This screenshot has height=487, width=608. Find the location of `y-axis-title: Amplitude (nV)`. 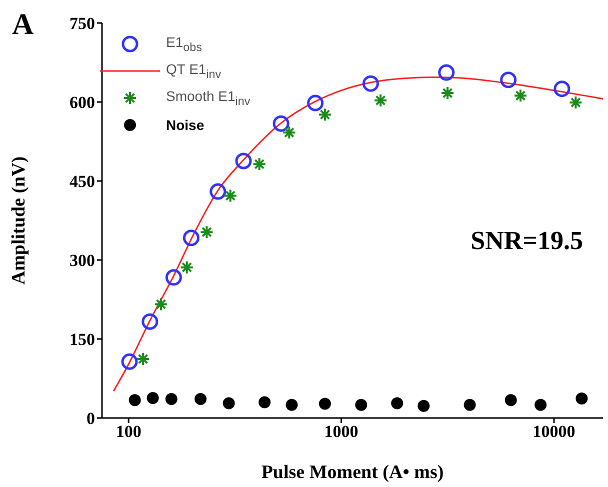

y-axis-title: Amplitude (nV) is located at coordinates (19, 220).